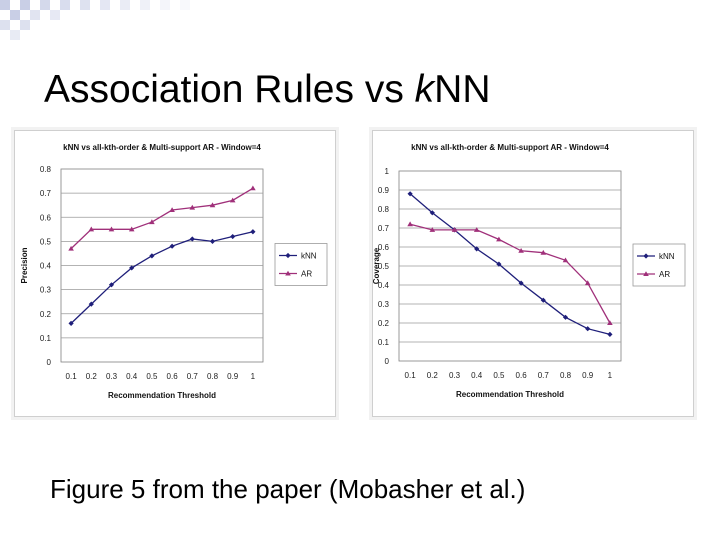 Image resolution: width=720 pixels, height=540 pixels. I want to click on slide-title: Association Rules vs kNN, so click(267, 90).